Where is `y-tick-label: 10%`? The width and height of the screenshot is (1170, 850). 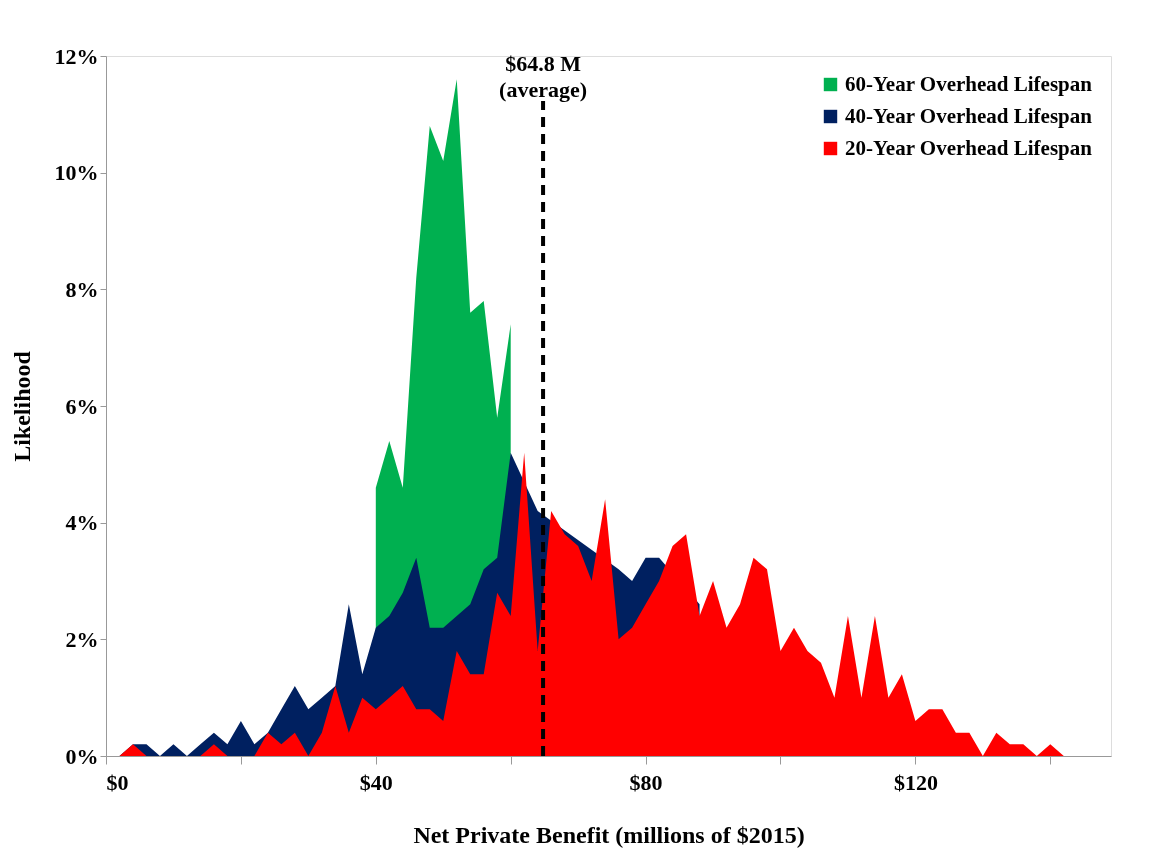
y-tick-label: 10% is located at coordinates (76, 173).